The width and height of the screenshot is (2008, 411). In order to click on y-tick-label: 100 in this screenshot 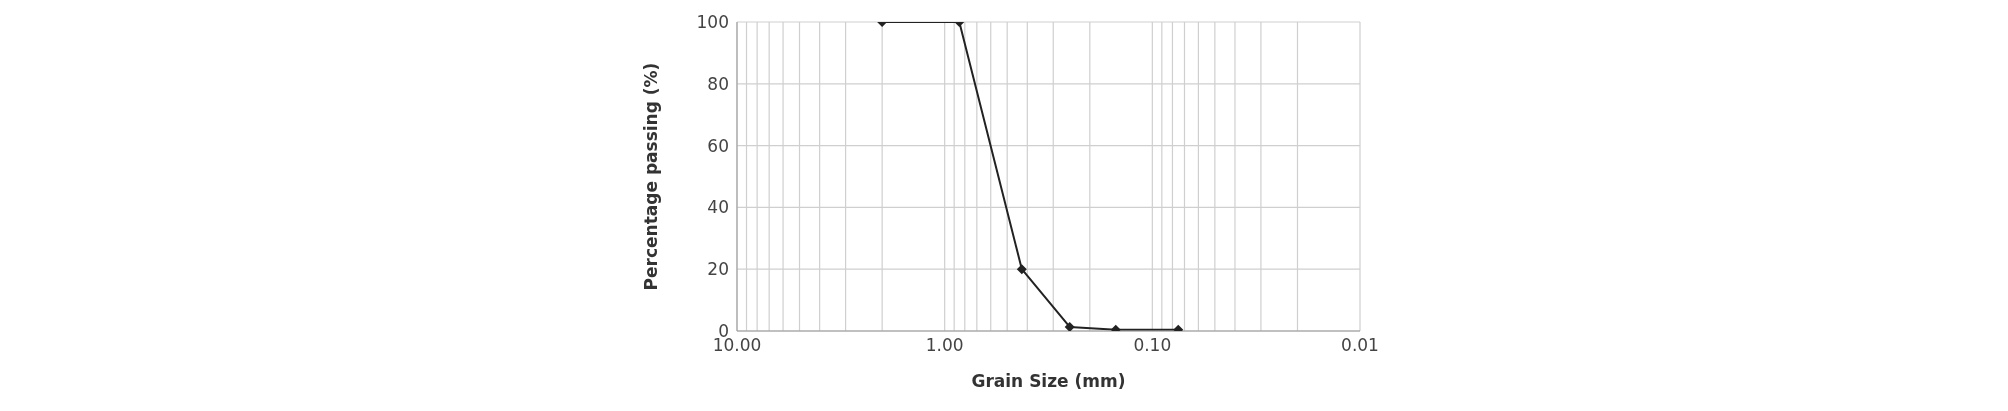, I will do `click(712, 22)`.